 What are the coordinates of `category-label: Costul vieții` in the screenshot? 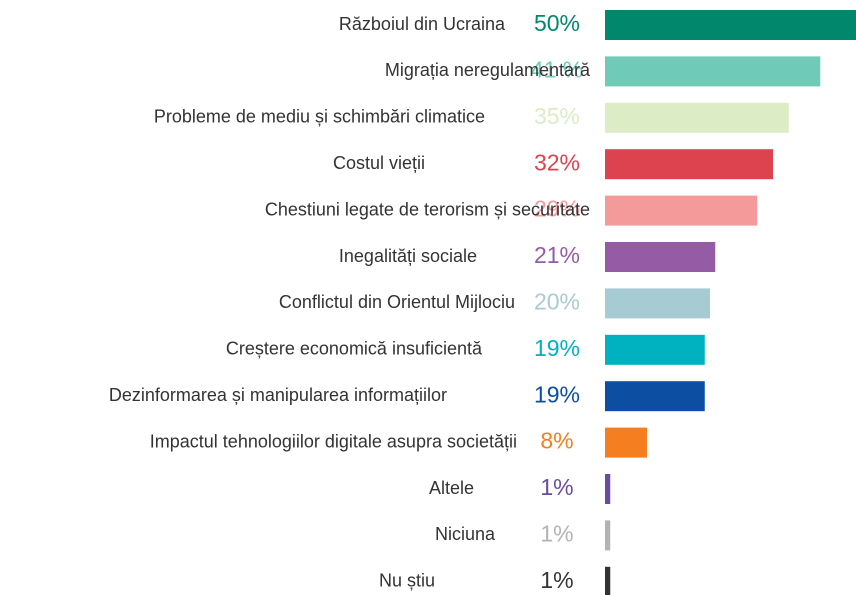 It's located at (379, 163).